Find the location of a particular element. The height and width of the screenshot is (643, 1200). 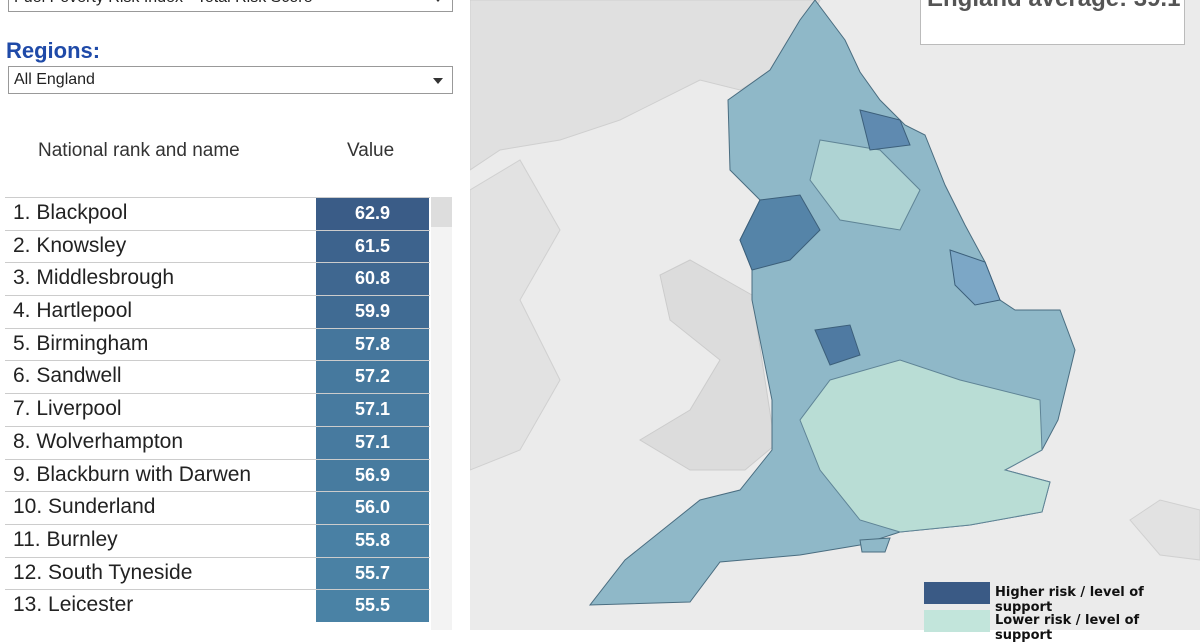

rank-name: 11. Burnley is located at coordinates (65, 539).